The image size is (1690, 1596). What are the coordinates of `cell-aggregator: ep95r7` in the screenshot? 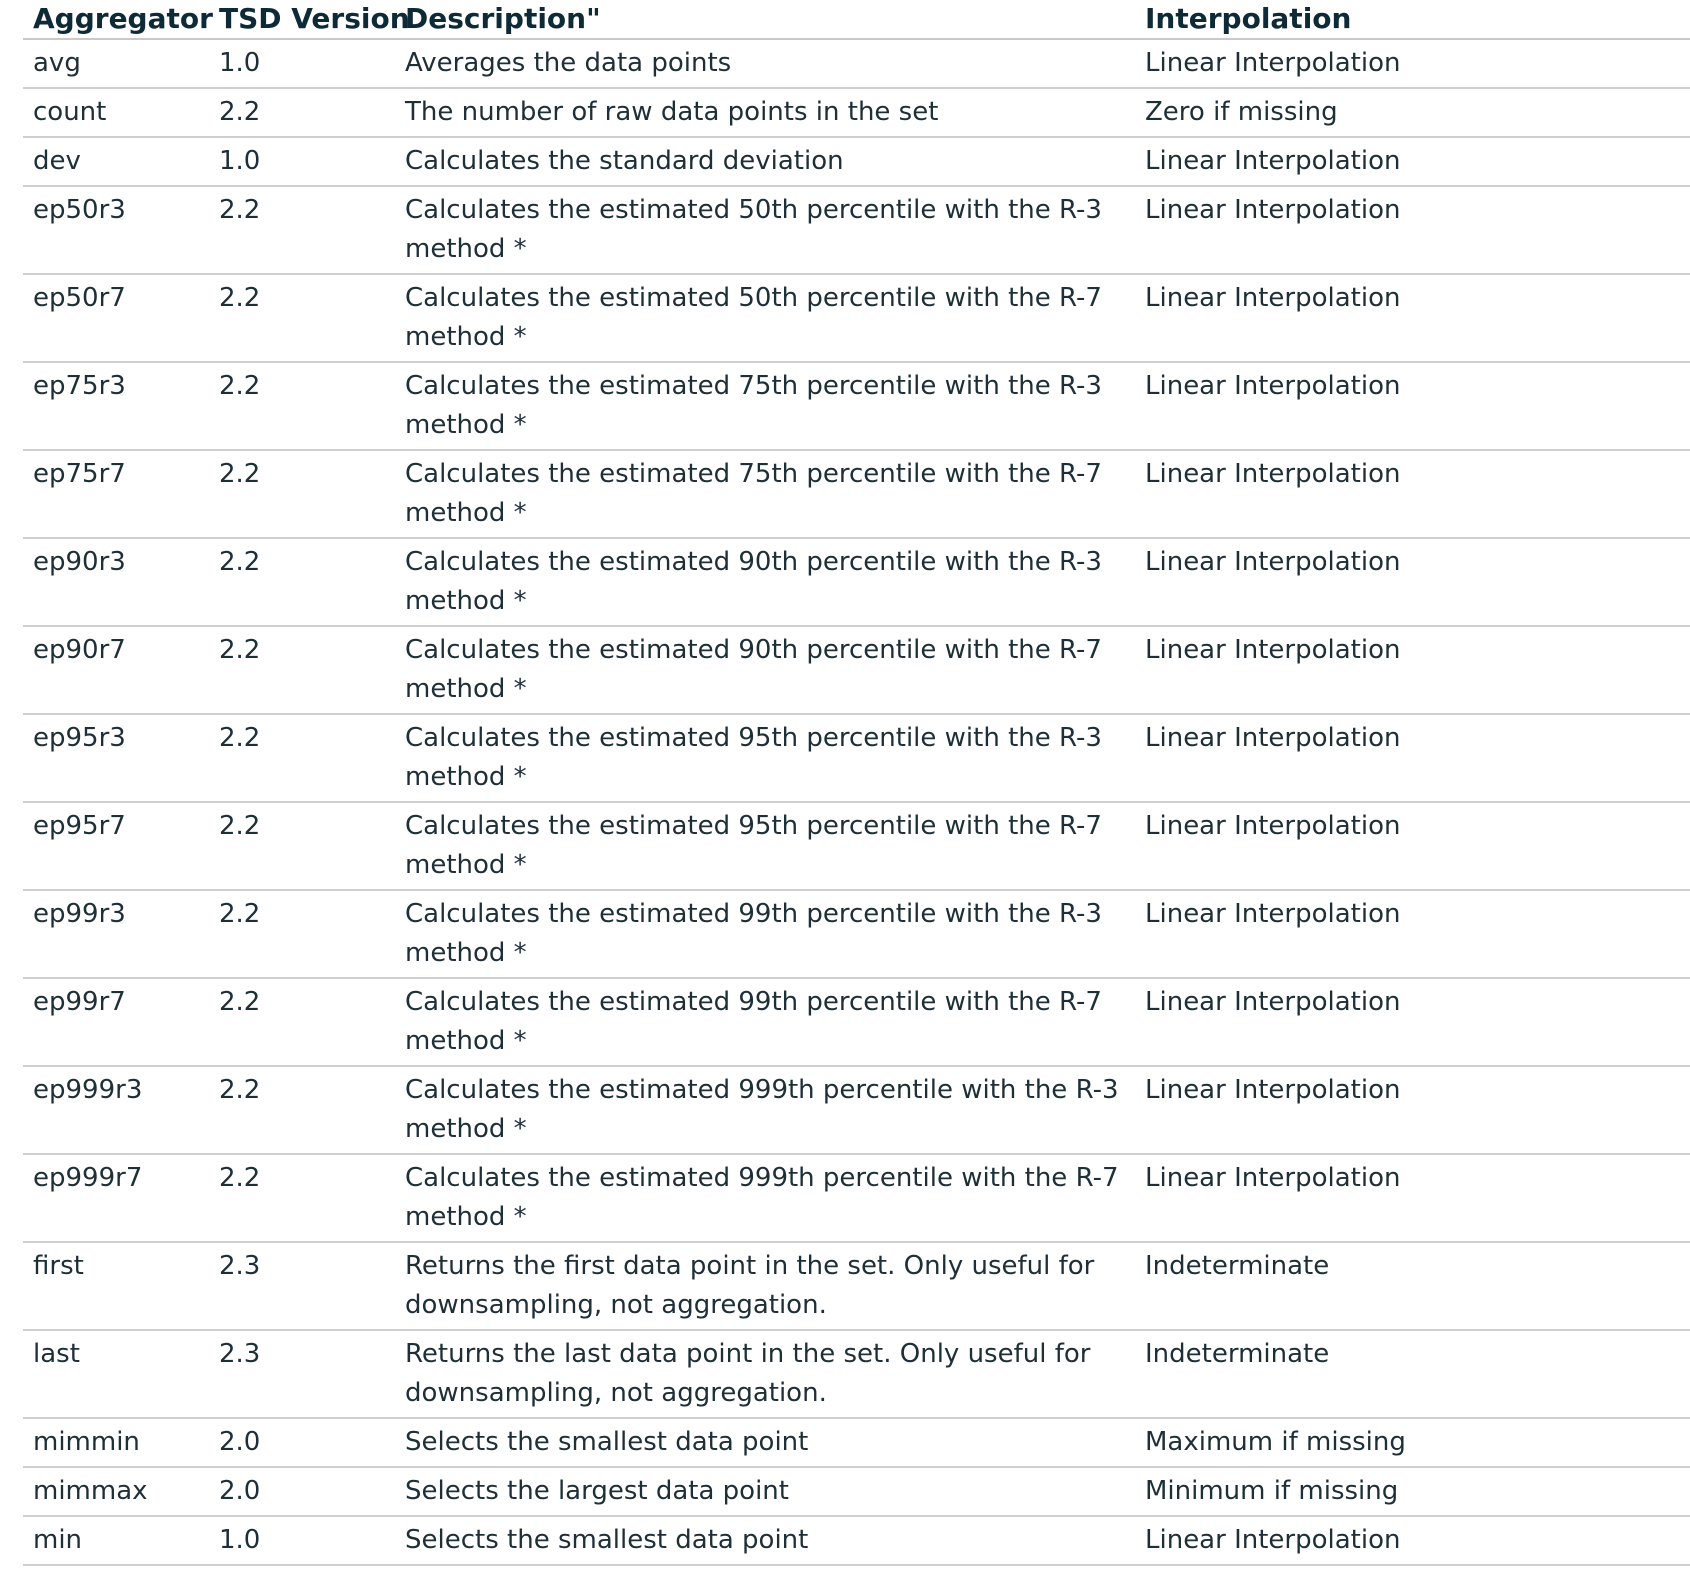 It's located at (116, 846).